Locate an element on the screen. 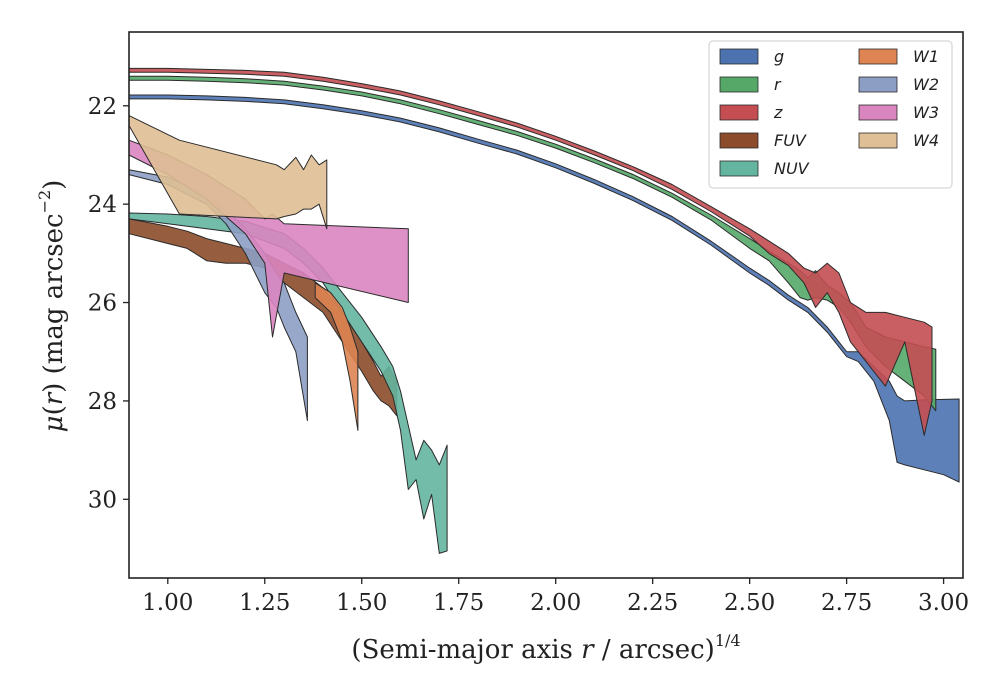  y-axis-label-open: ( is located at coordinates (54, 410).